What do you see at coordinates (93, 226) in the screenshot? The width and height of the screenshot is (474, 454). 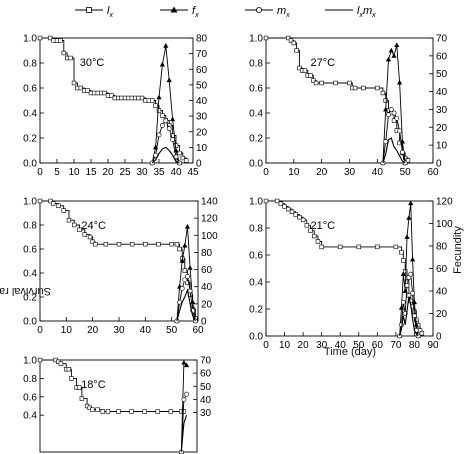 I see `panel-title: 24°C` at bounding box center [93, 226].